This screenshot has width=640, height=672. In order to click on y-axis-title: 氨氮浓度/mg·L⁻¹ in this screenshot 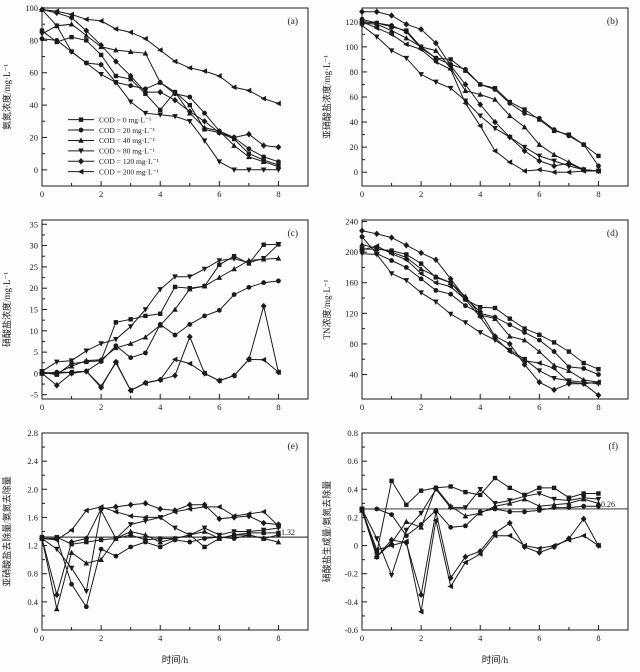, I will do `click(6, 97)`.